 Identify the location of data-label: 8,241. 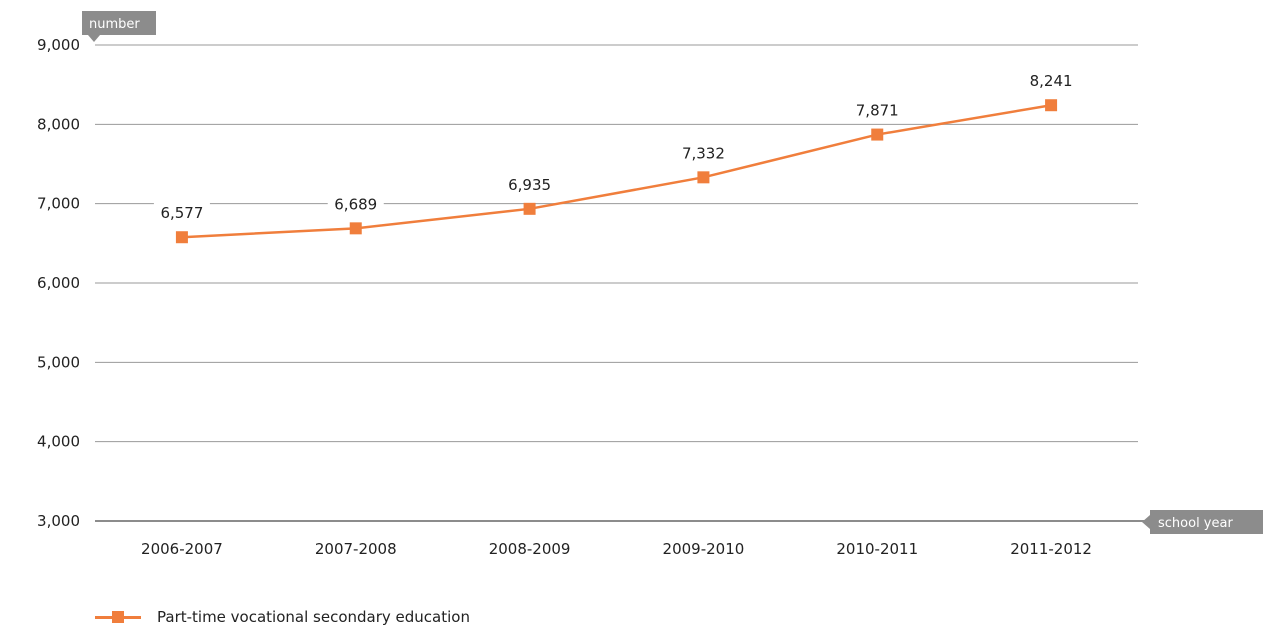
(1051, 81).